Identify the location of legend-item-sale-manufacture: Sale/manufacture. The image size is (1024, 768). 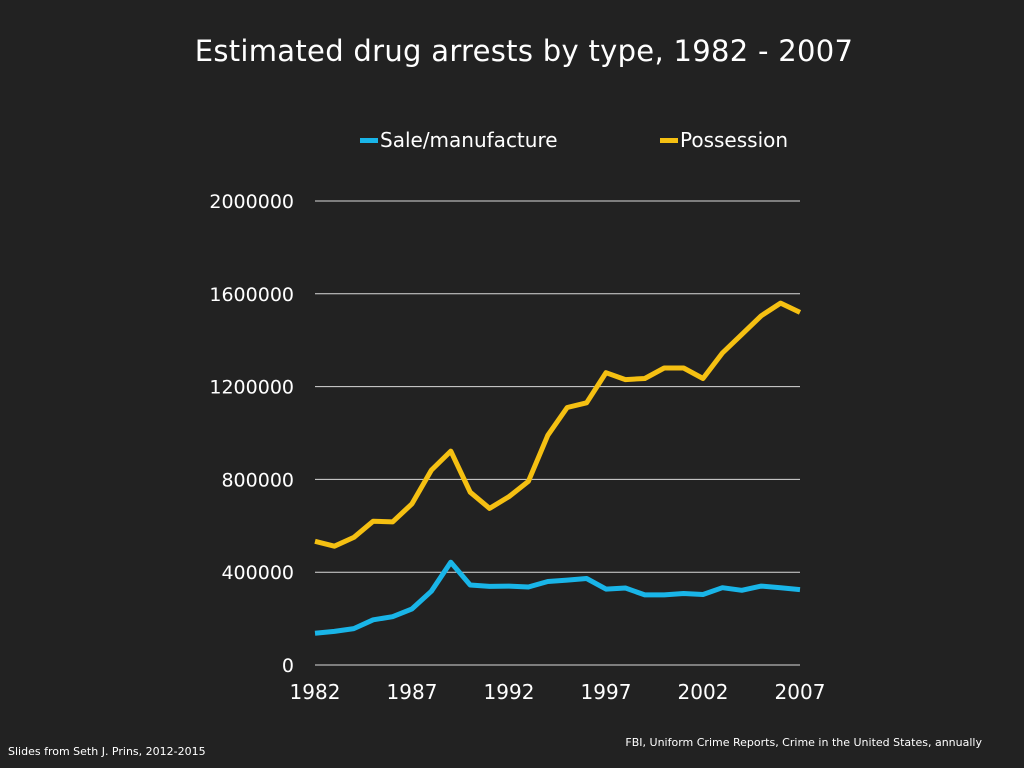
(459, 140).